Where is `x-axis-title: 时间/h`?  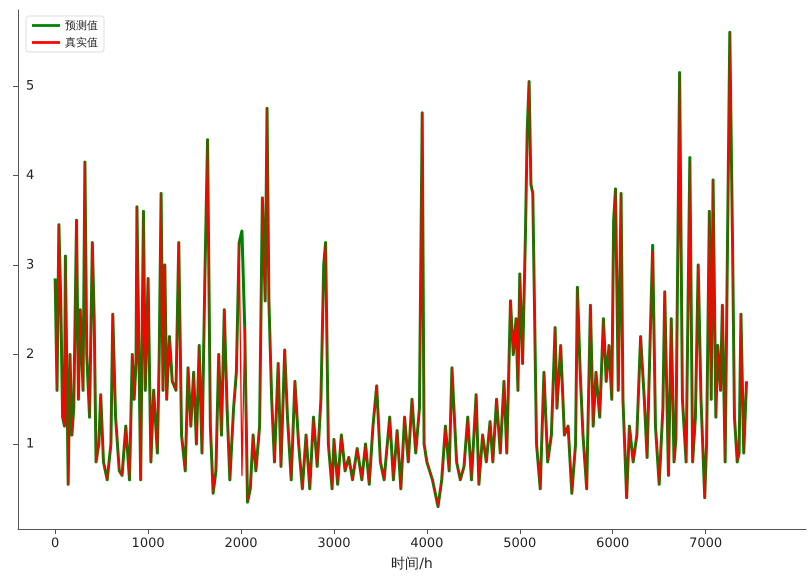
x-axis-title: 时间/h is located at coordinates (412, 564).